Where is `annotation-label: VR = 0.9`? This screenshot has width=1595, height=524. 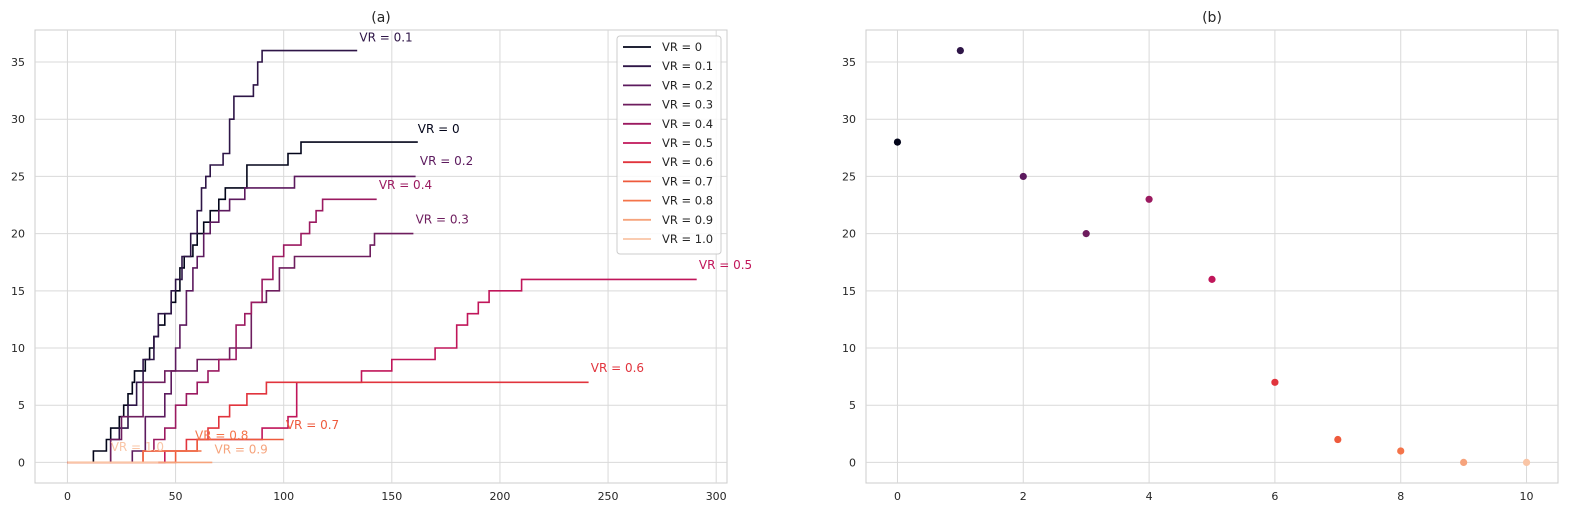 annotation-label: VR = 0.9 is located at coordinates (240, 449).